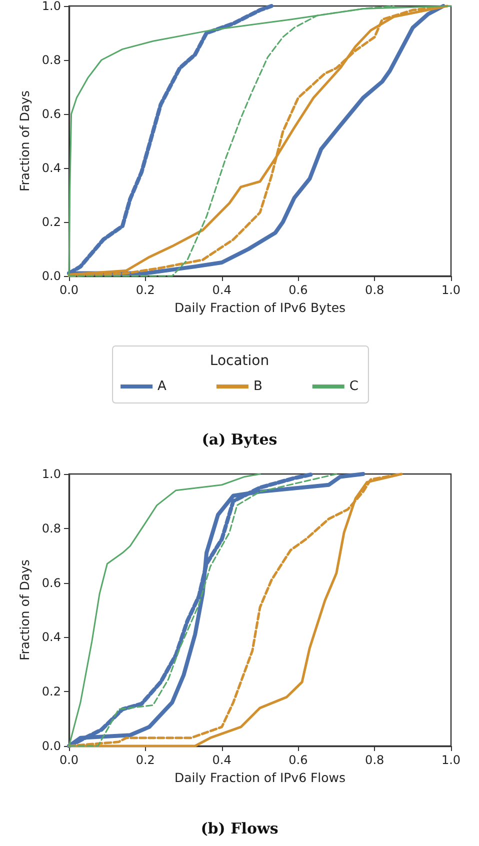 Image resolution: width=479 pixels, height=846 pixels. Describe the element at coordinates (260, 307) in the screenshot. I see `x-axis-title: Daily Fraction of IPv6 Bytes` at that location.